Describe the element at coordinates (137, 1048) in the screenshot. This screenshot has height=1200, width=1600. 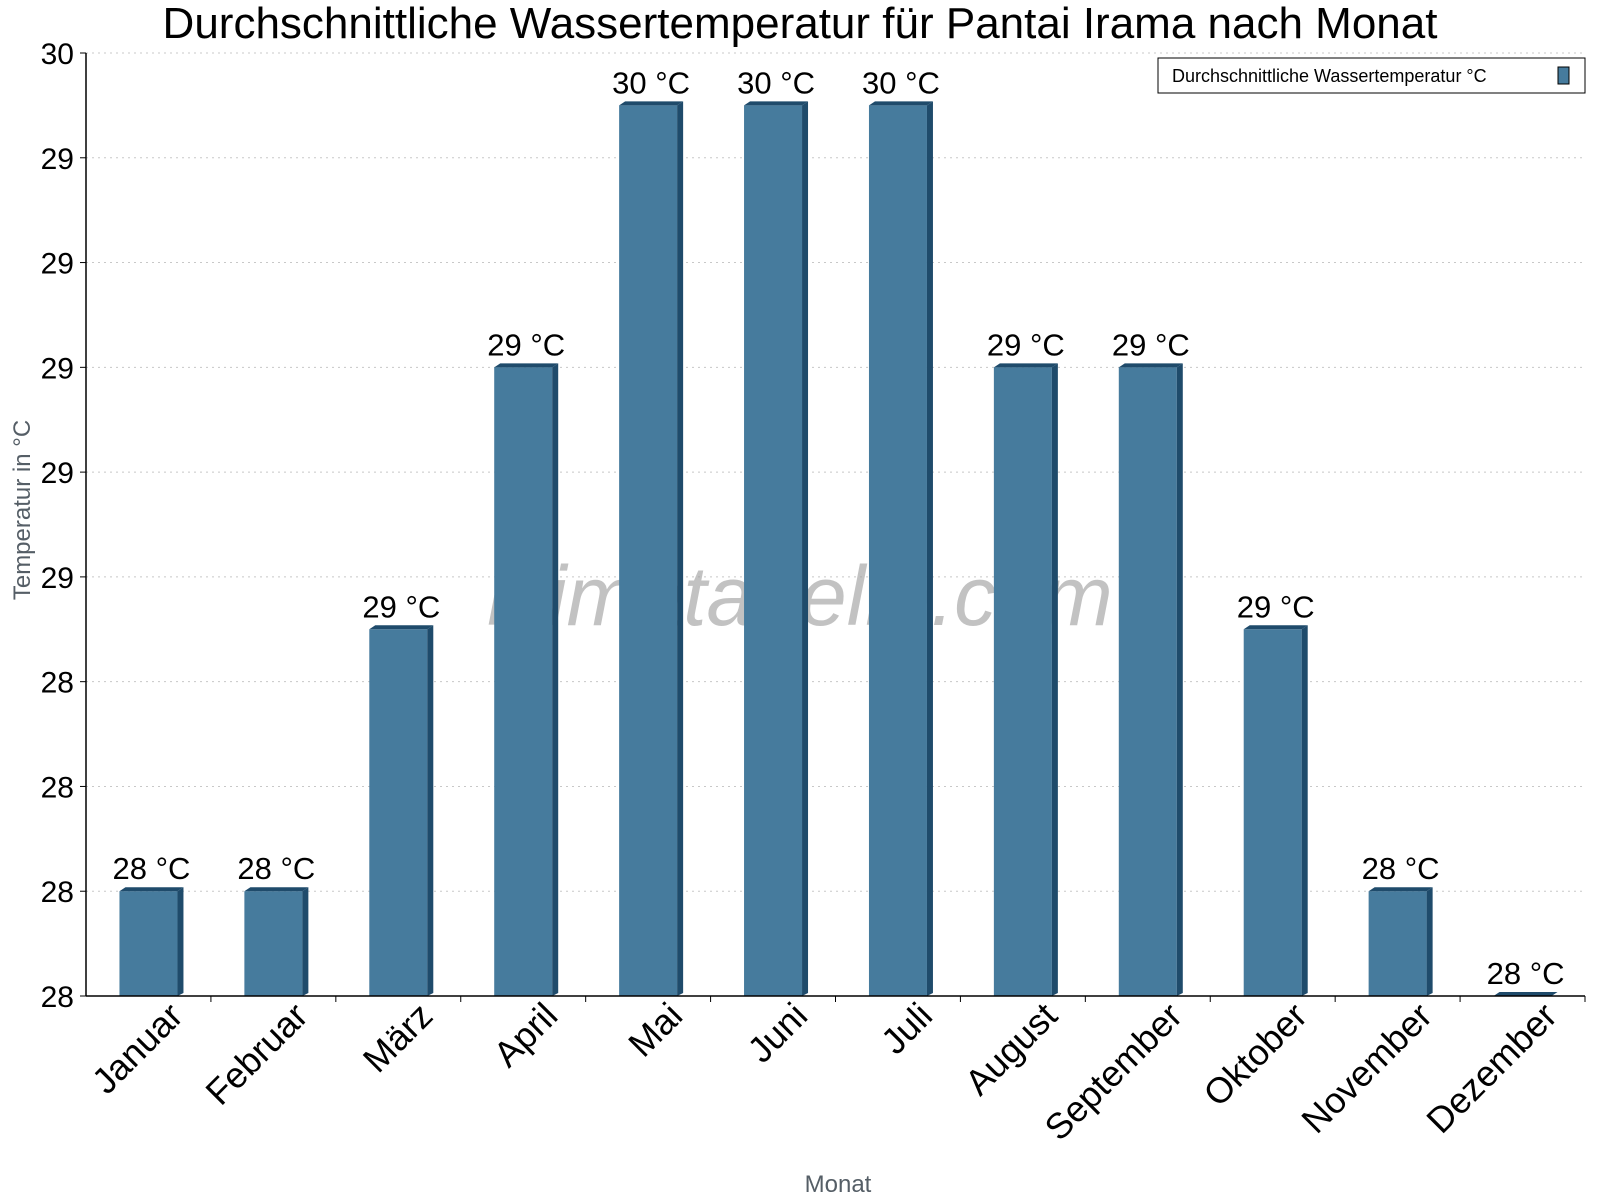
I see `x-tick-label: Januar` at that location.